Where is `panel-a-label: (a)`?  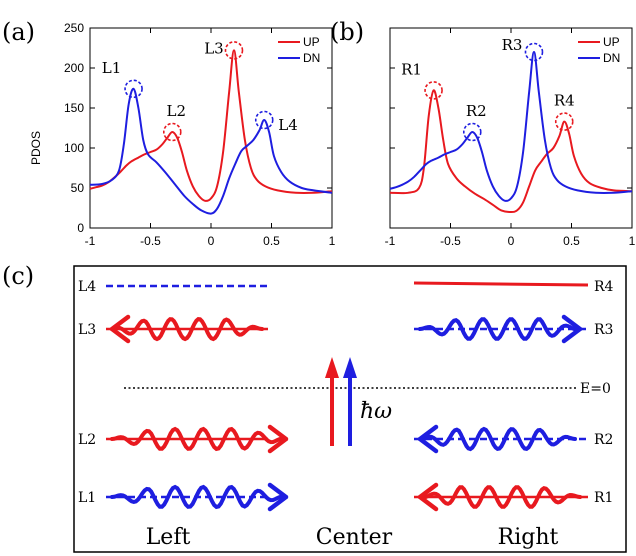
panel-a-label: (a) is located at coordinates (18, 32).